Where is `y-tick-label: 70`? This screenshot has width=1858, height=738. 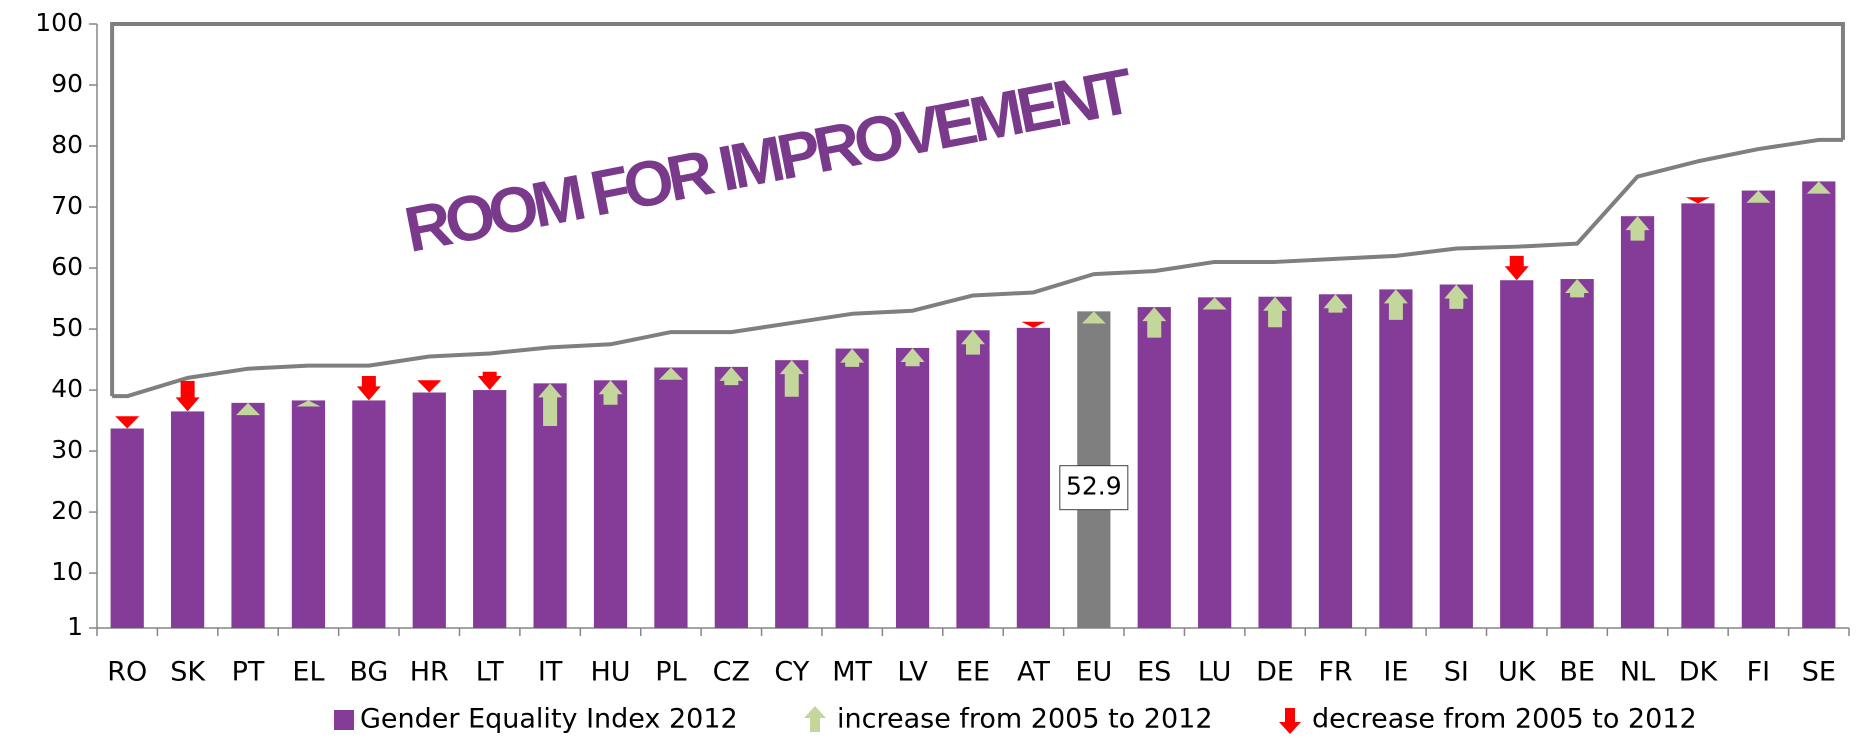
y-tick-label: 70 is located at coordinates (67, 205).